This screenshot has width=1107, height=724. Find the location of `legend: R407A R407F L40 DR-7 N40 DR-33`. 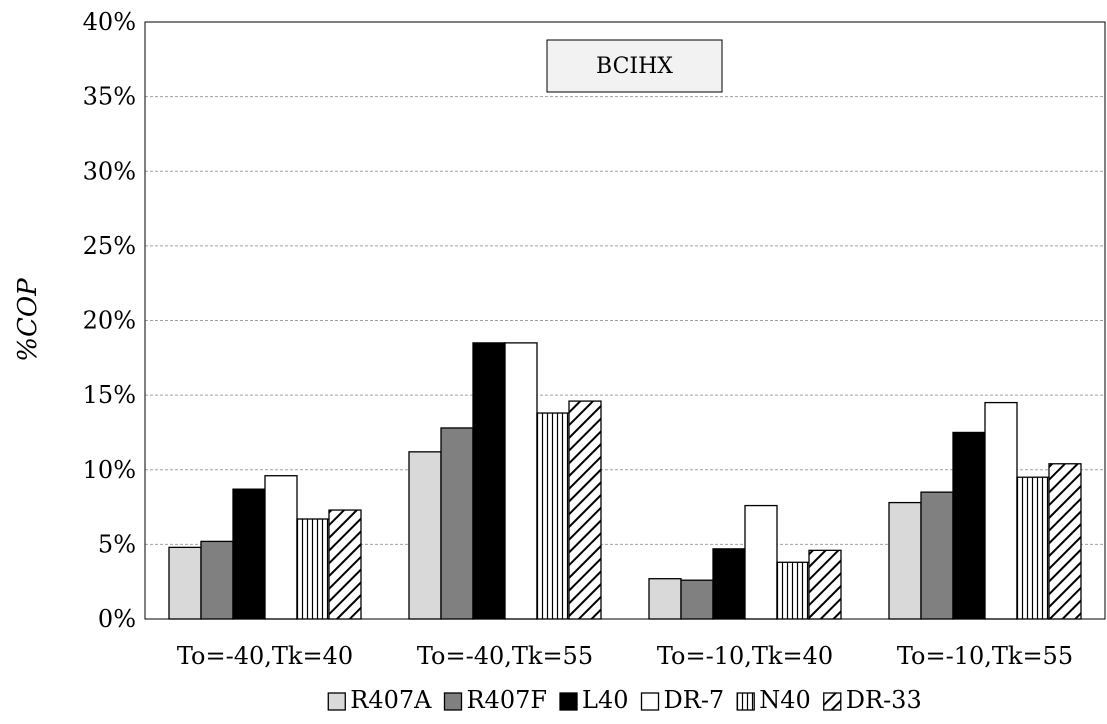

legend: R407A R407F L40 DR-7 N40 DR-33 is located at coordinates (624, 700).